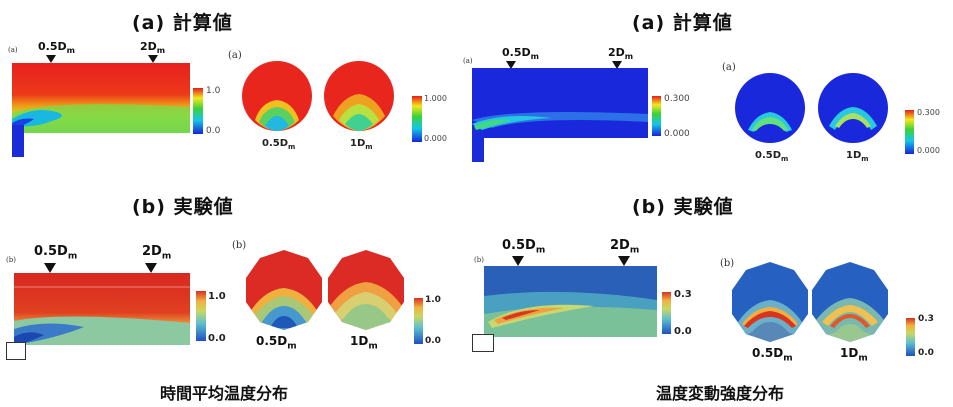 The height and width of the screenshot is (407, 953). I want to click on right-calc-panel-tag: (a), so click(468, 61).